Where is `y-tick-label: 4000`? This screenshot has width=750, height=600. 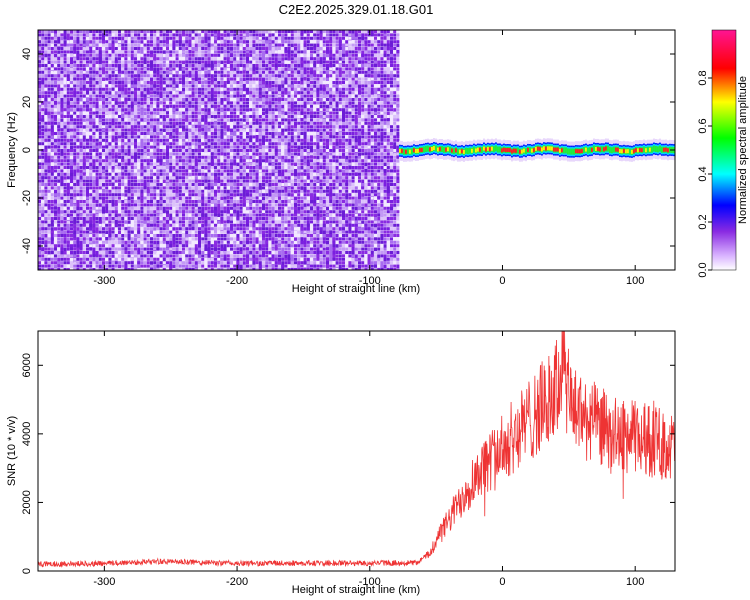
y-tick-label: 4000 is located at coordinates (27, 434).